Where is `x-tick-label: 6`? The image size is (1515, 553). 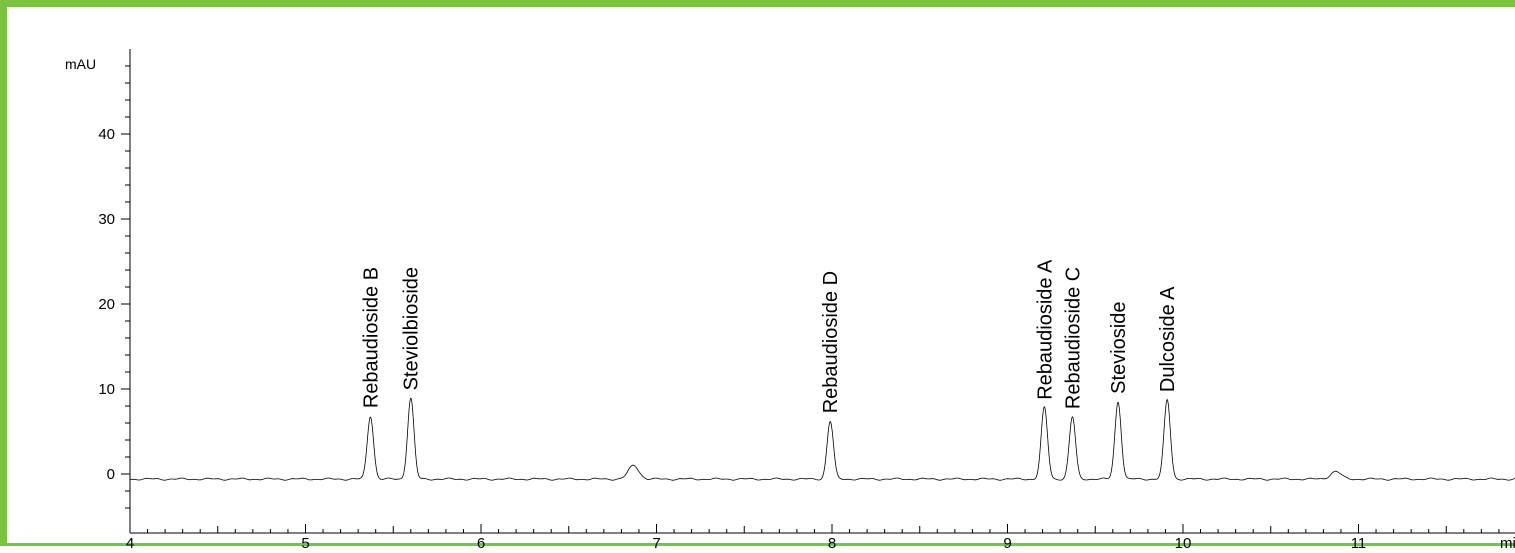
x-tick-label: 6 is located at coordinates (481, 543).